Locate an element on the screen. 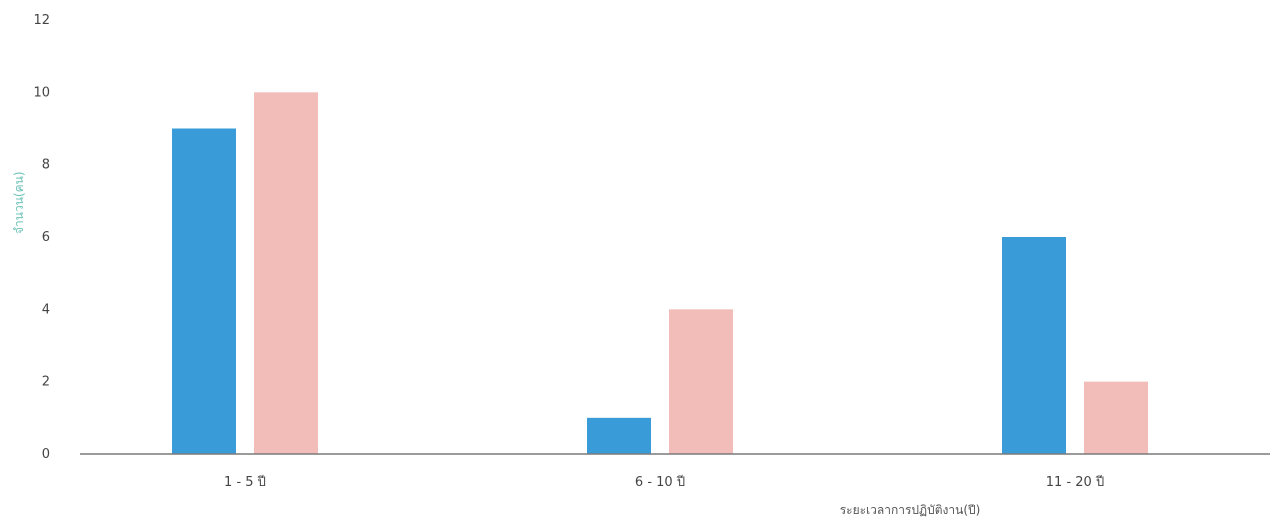 This screenshot has height=526, width=1285. y-tick-label: 6 is located at coordinates (46, 237).